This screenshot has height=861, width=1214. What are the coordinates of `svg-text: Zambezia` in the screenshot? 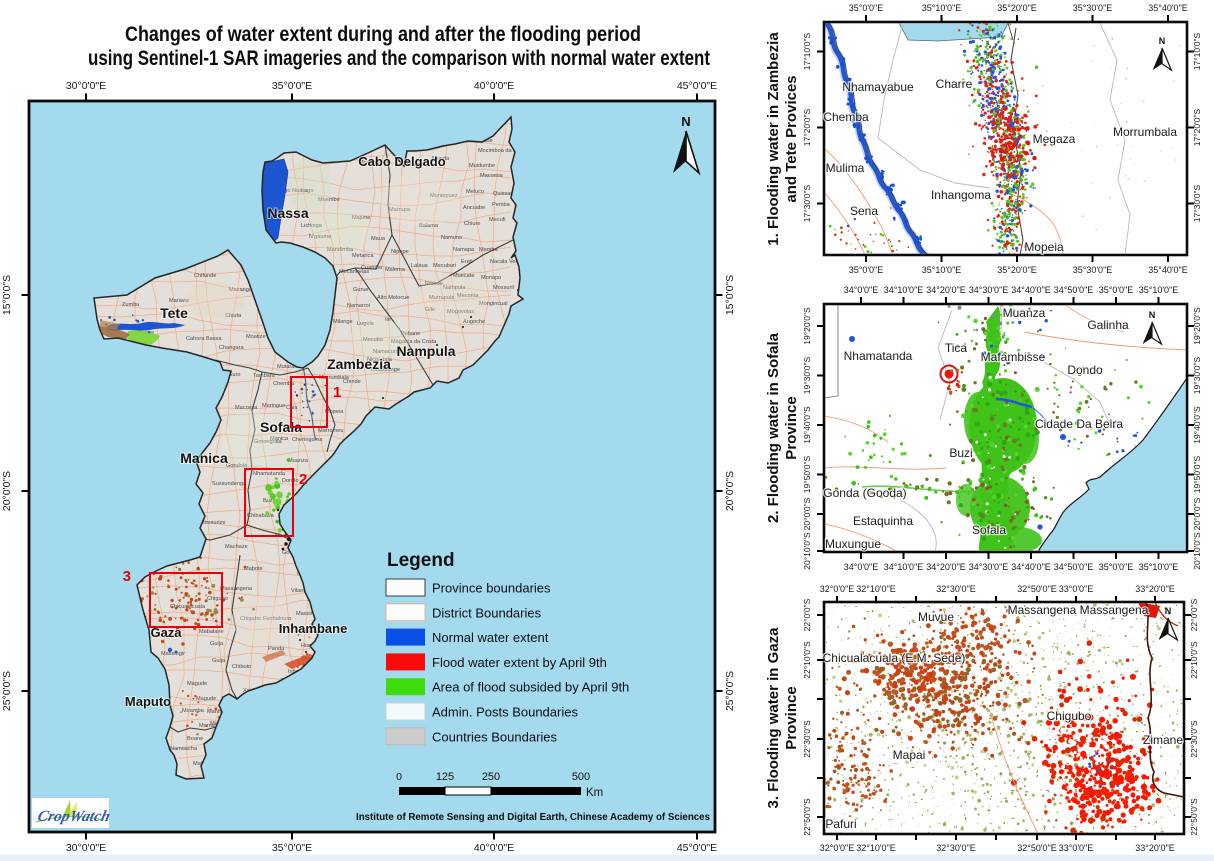 It's located at (359, 364).